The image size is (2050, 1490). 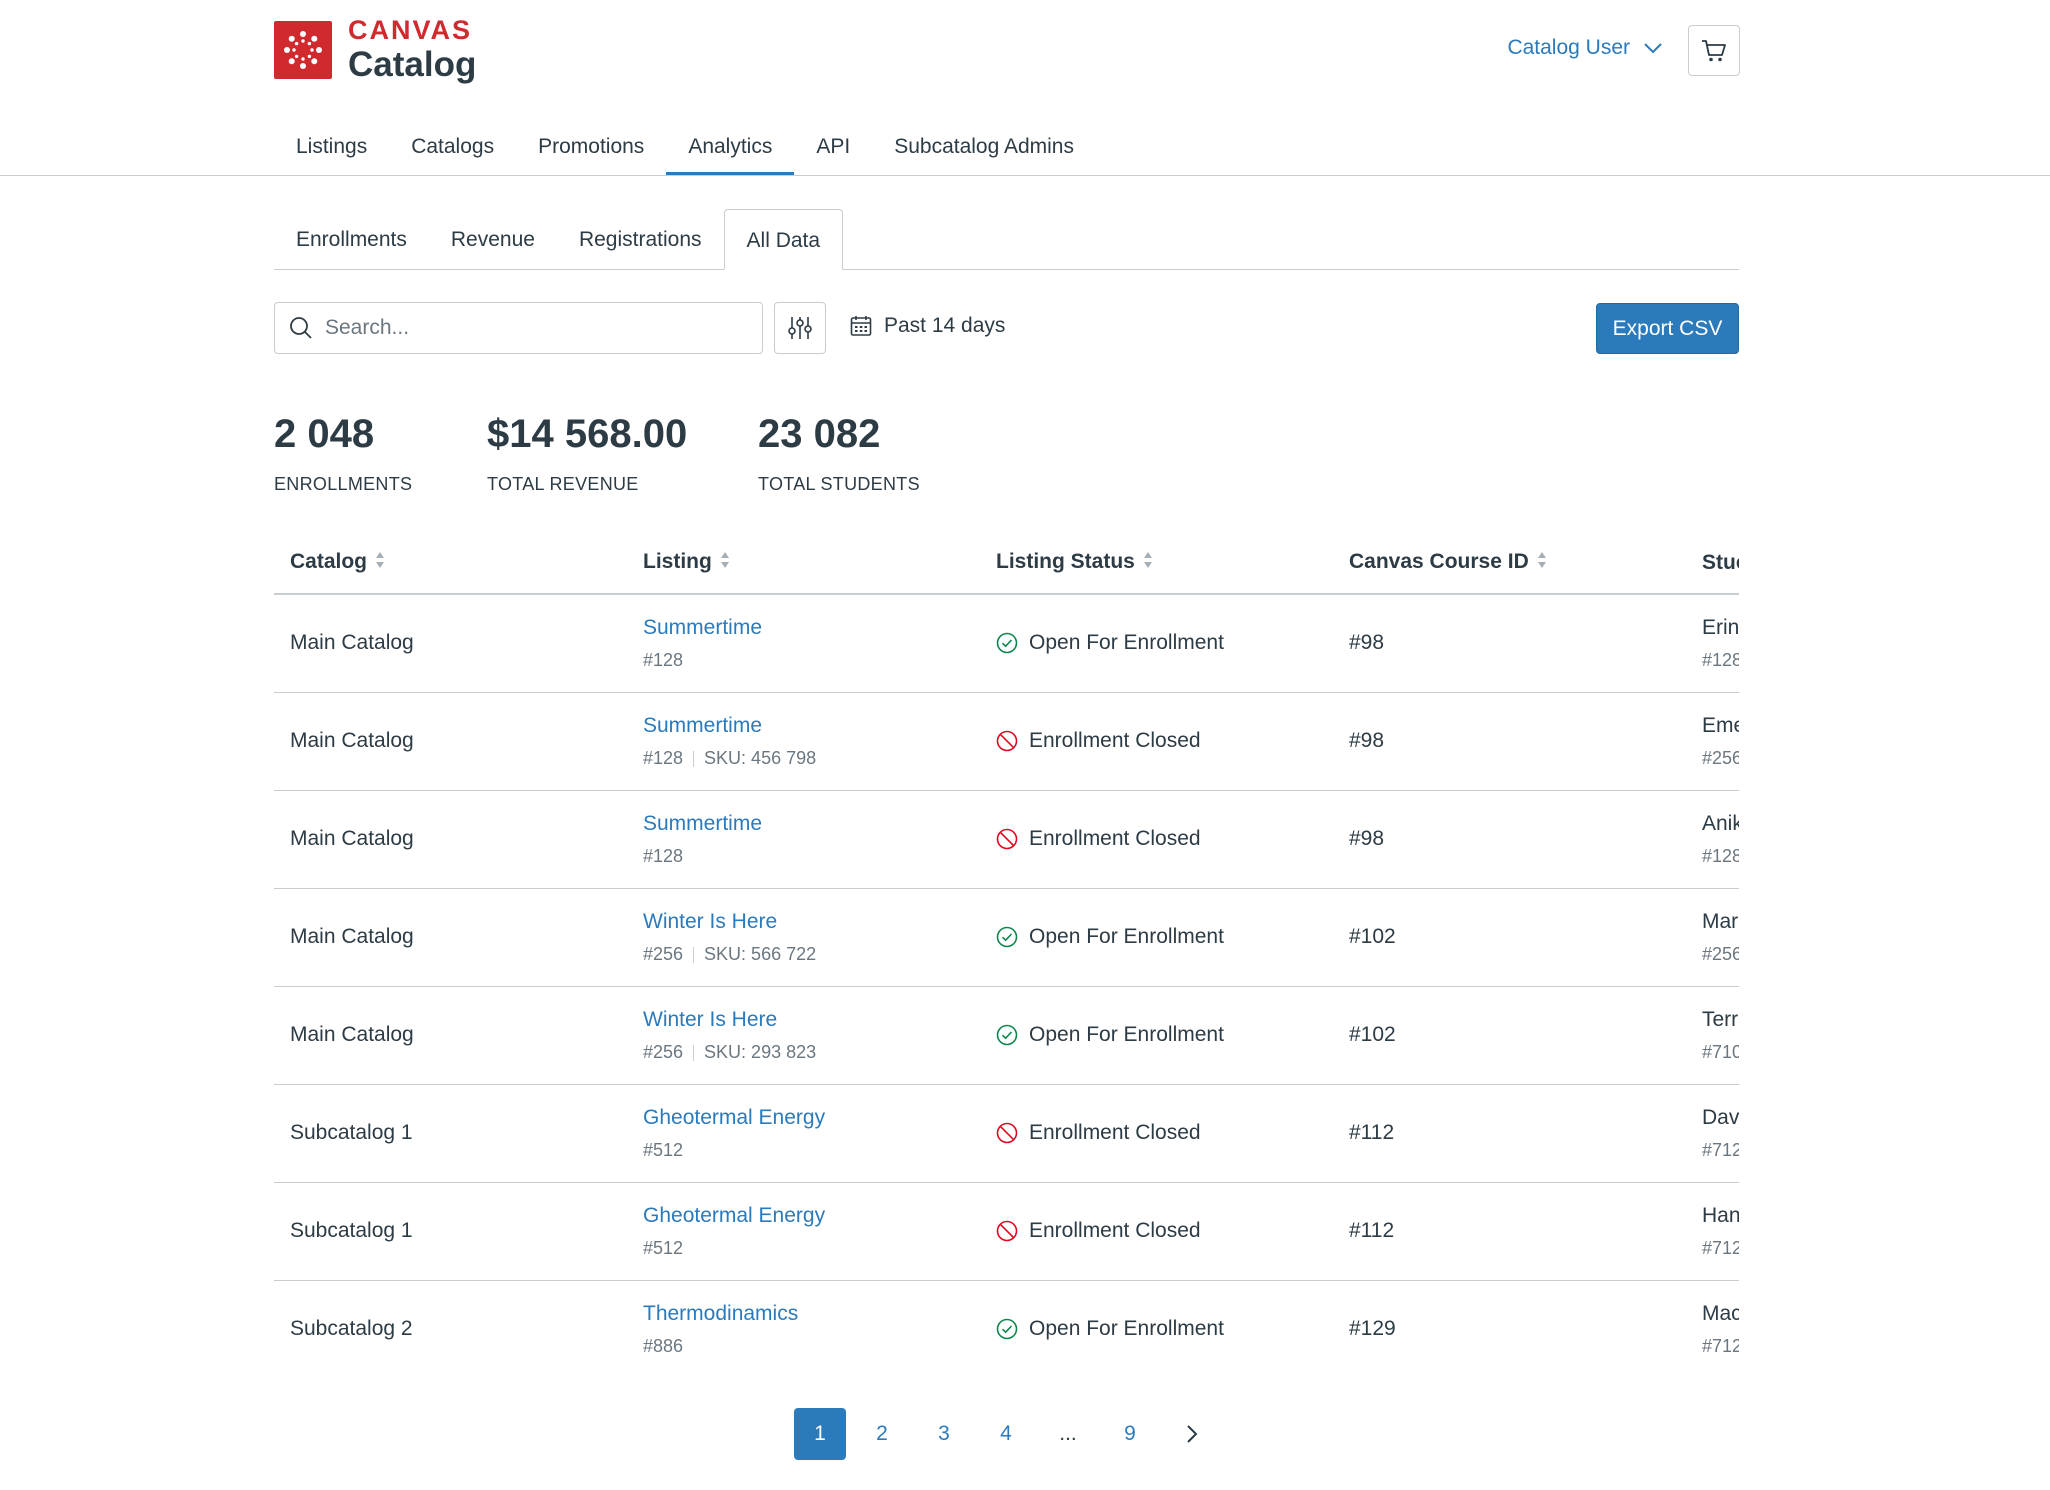 I want to click on filter-button, so click(x=800, y=328).